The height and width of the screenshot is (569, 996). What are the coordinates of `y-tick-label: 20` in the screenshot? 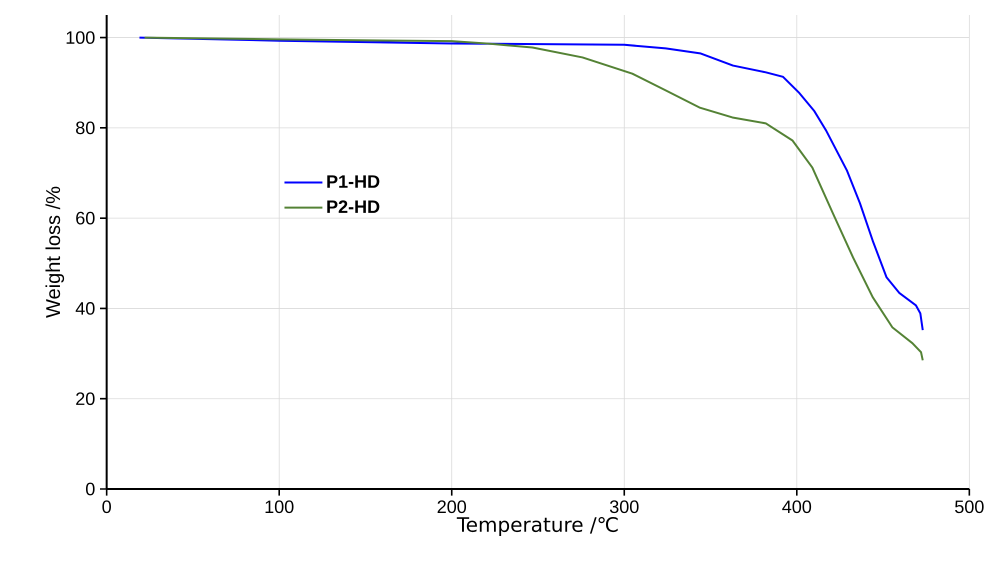 It's located at (85, 399).